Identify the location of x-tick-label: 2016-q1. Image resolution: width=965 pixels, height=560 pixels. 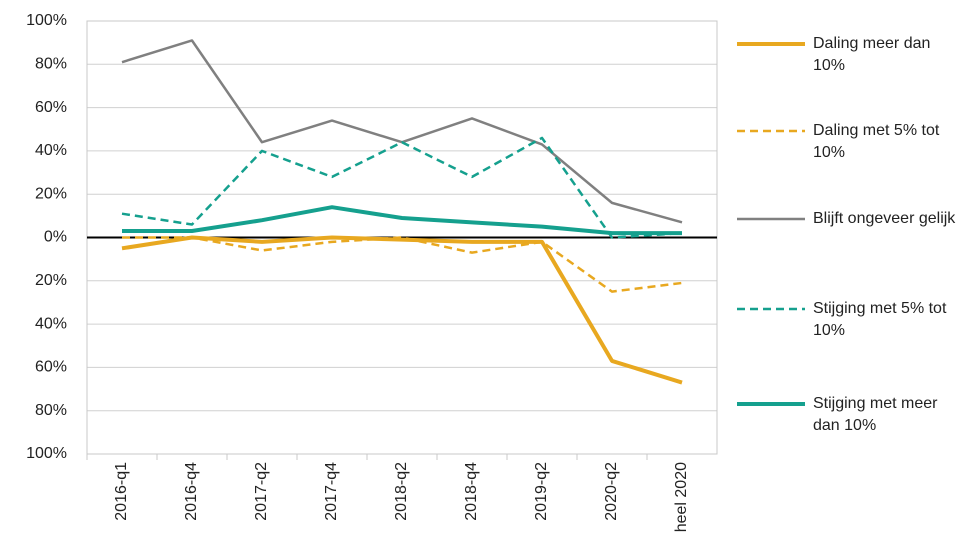
(121, 491).